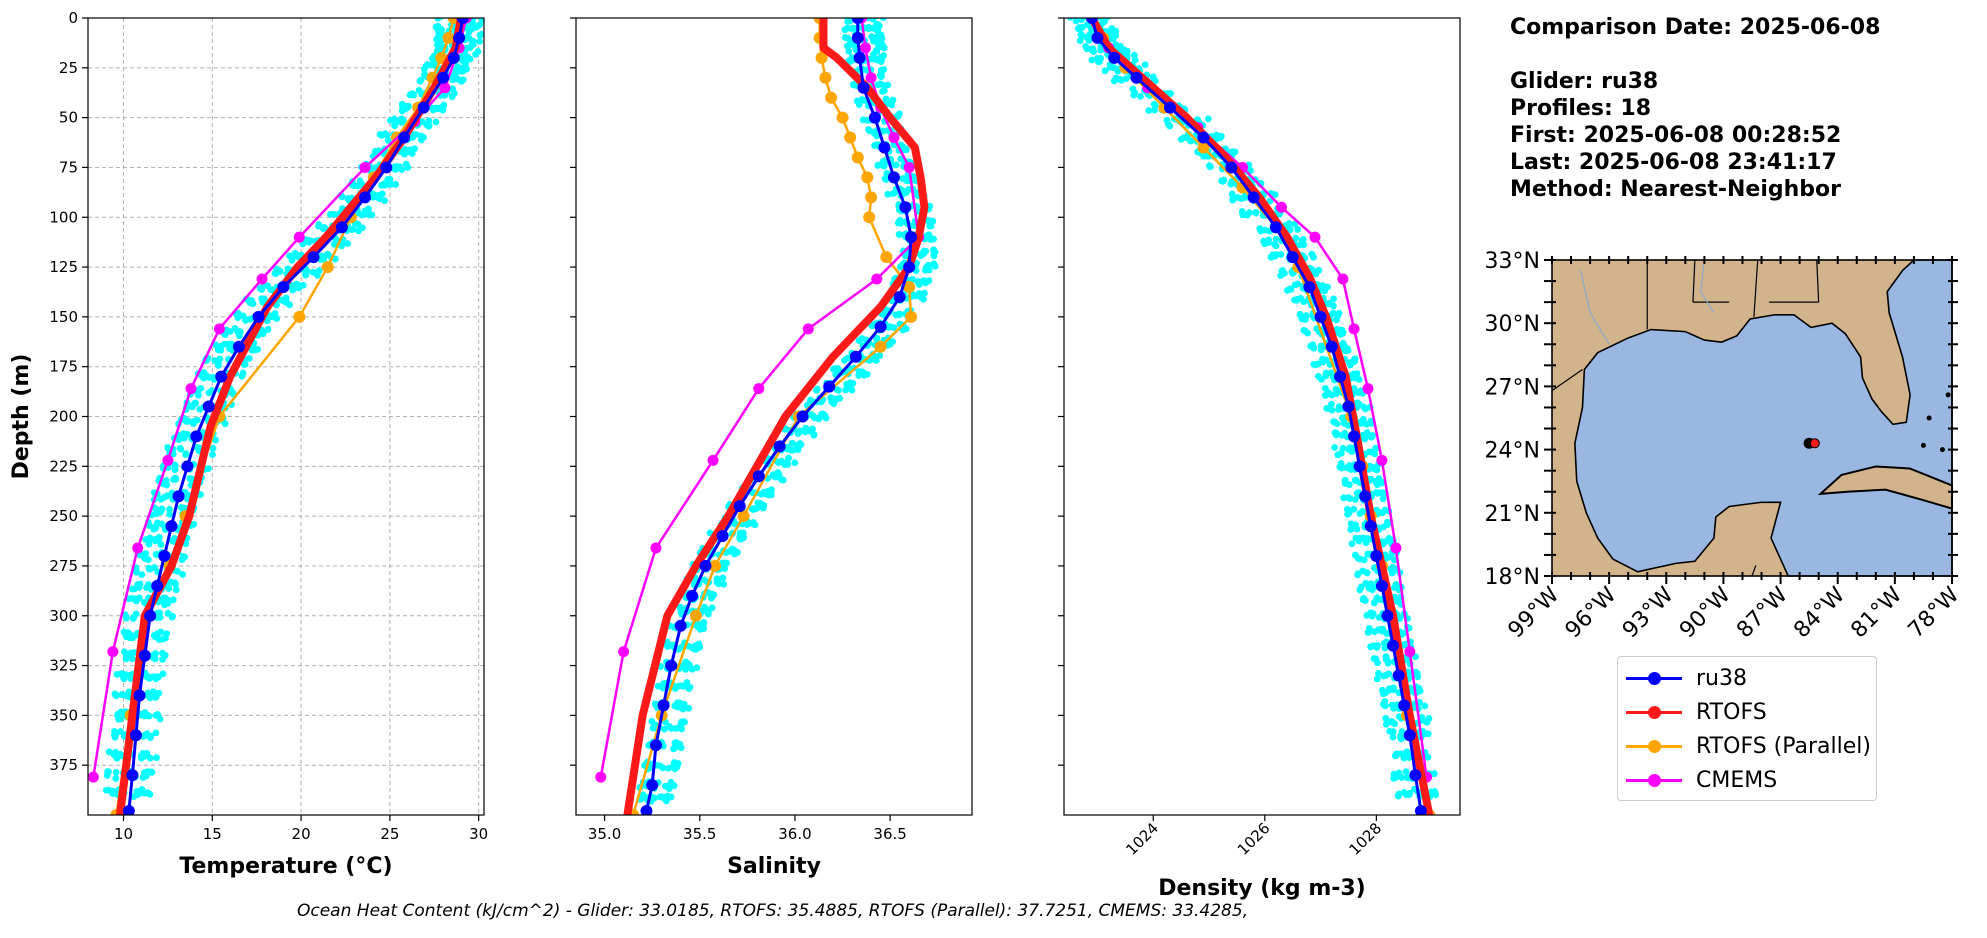 The width and height of the screenshot is (1987, 938). What do you see at coordinates (1512, 261) in the screenshot?
I see `map-lat-label: 33°N` at bounding box center [1512, 261].